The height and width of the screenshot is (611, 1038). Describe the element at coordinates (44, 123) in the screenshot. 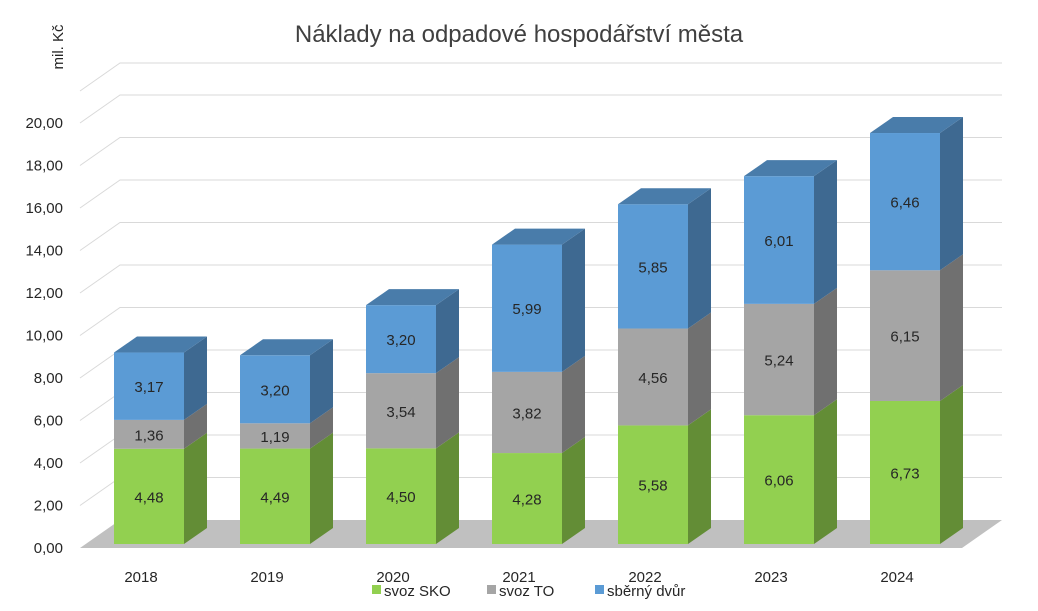

I see `y-tick-label: 20,00` at that location.